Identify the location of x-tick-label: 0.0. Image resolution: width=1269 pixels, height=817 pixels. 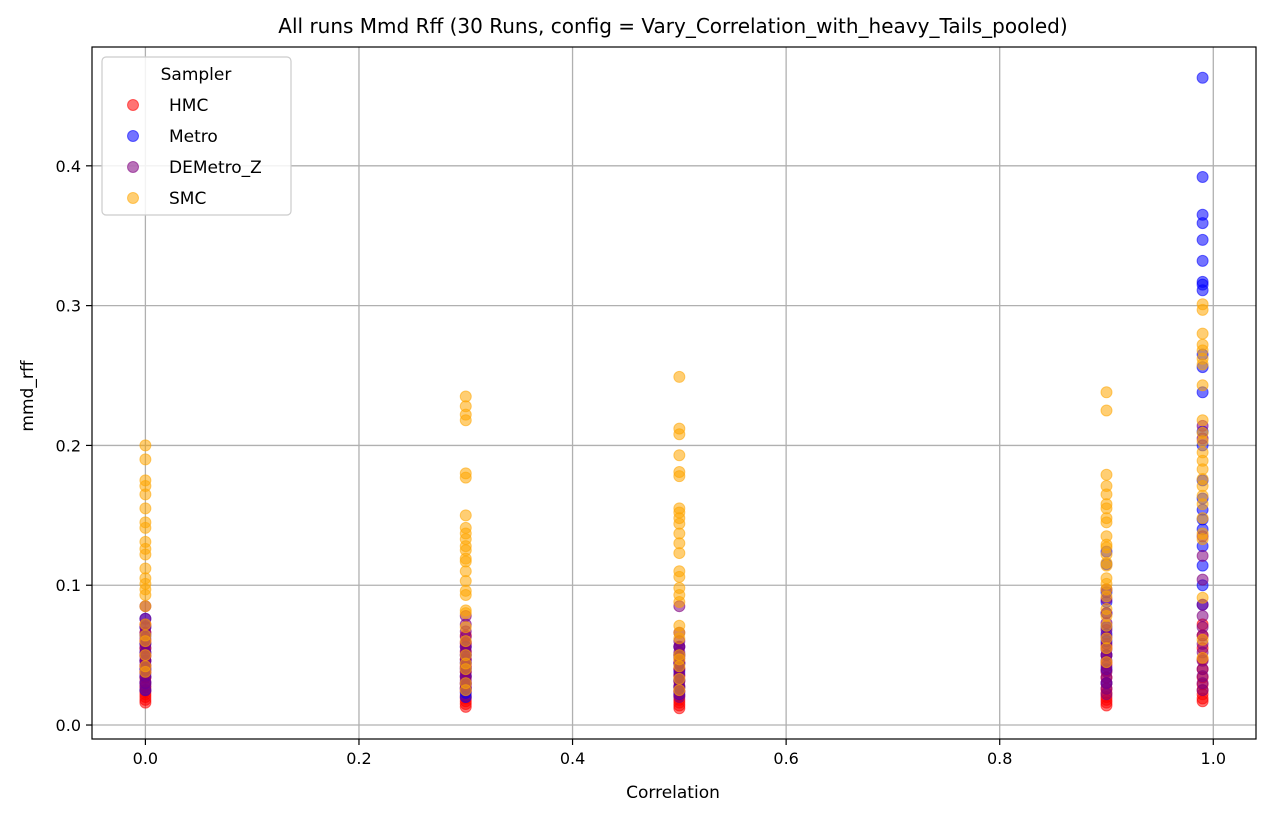
(145, 758).